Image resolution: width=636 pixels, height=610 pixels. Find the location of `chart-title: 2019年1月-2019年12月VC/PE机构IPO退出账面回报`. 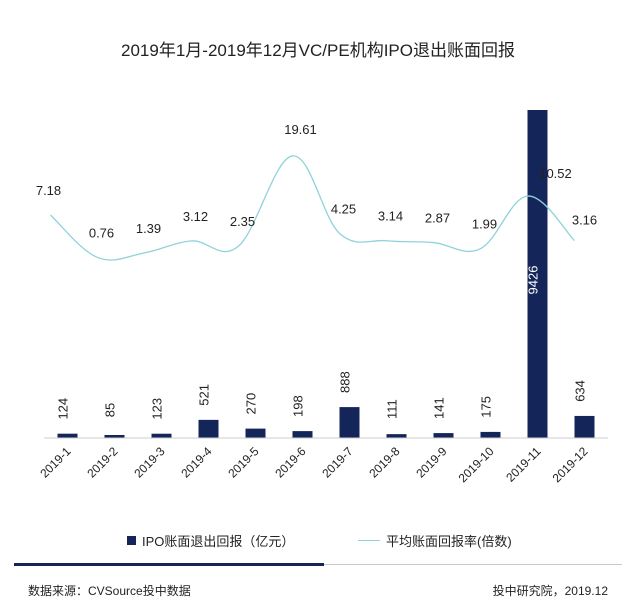

chart-title: 2019年1月-2019年12月VC/PE机构IPO退出账面回报 is located at coordinates (318, 50).